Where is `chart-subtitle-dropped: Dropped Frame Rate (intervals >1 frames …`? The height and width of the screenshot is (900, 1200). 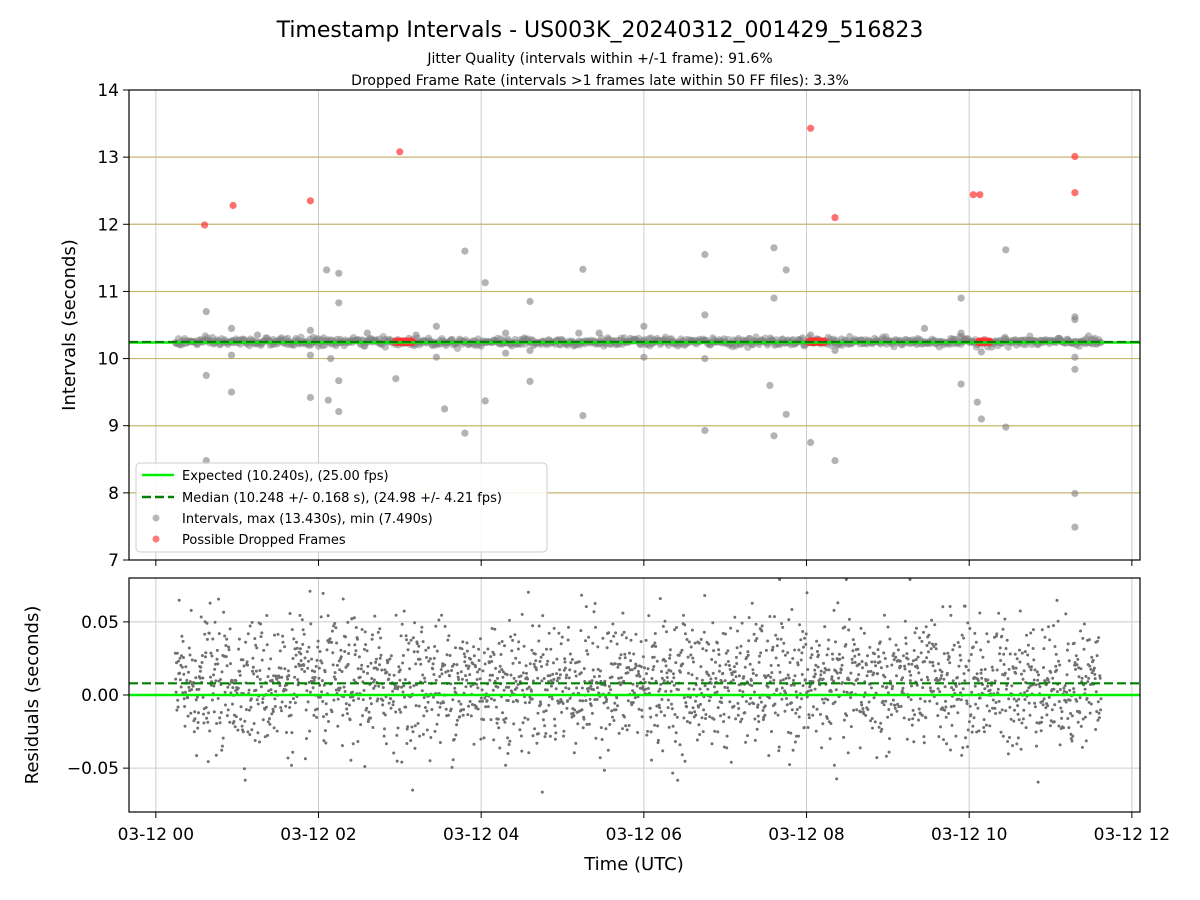 chart-subtitle-dropped: Dropped Frame Rate (intervals >1 frames … is located at coordinates (600, 81).